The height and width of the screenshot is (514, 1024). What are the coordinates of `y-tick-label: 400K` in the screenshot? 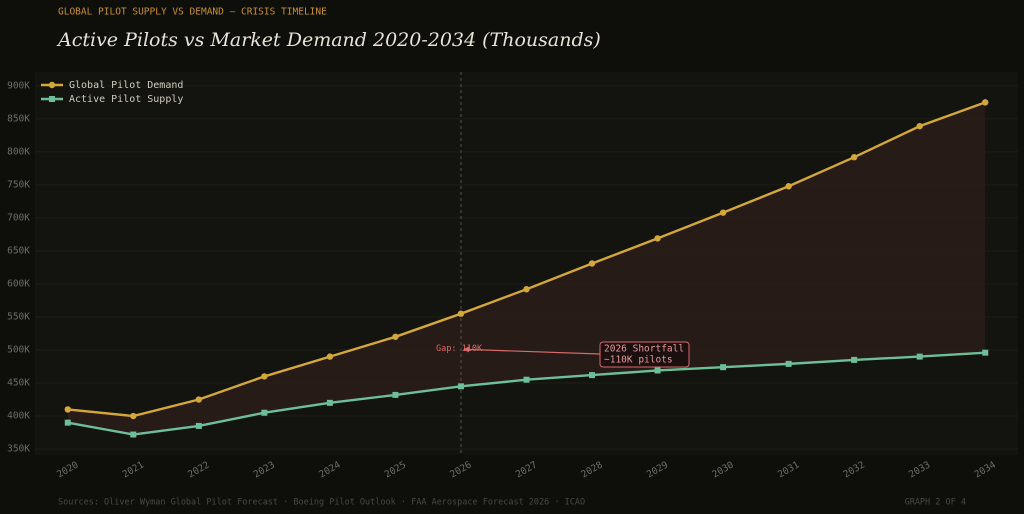 It's located at (18, 416).